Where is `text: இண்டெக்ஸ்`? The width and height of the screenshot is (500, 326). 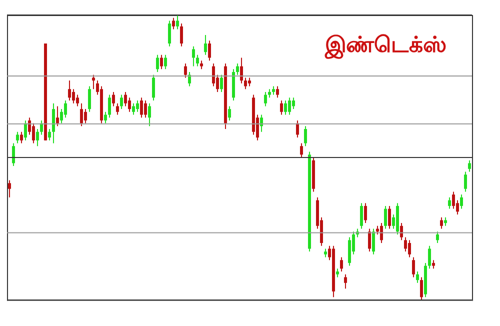
text: இண்டெக்ஸ் is located at coordinates (385, 46).